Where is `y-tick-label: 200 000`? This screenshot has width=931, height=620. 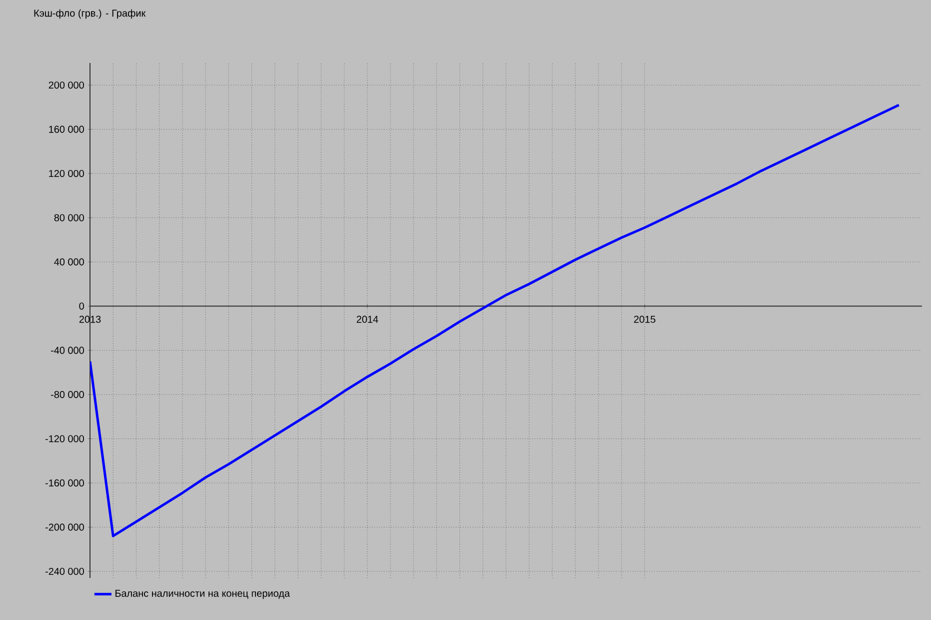
y-tick-label: 200 000 is located at coordinates (66, 85).